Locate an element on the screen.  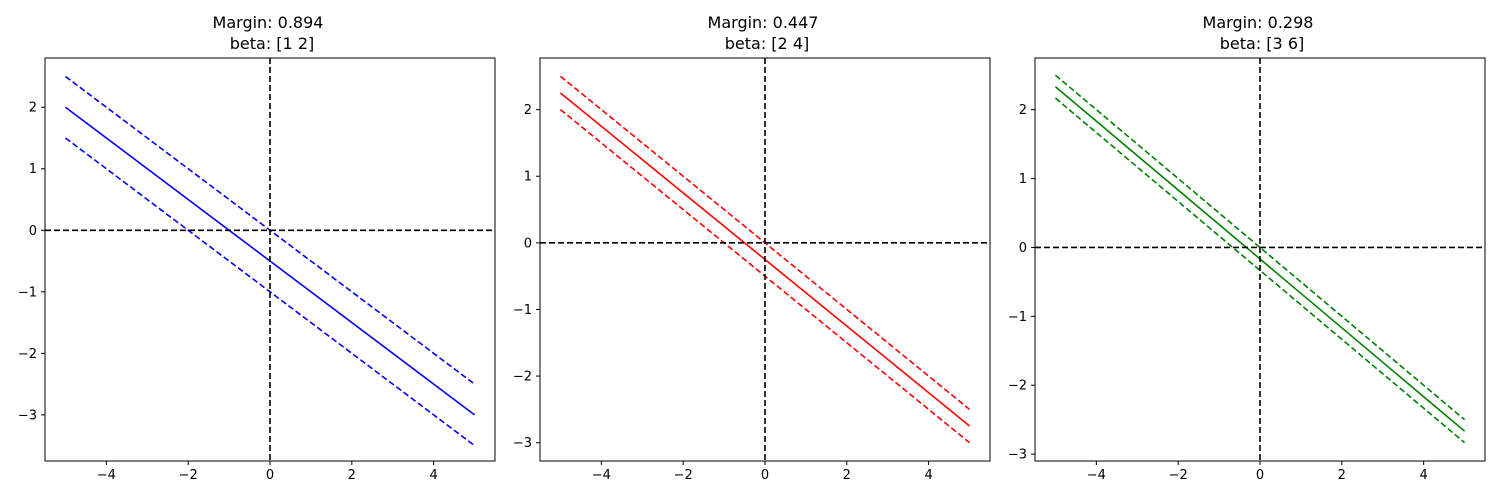
subplot-3-title-line2: beta: [3 6] is located at coordinates (1262, 43).